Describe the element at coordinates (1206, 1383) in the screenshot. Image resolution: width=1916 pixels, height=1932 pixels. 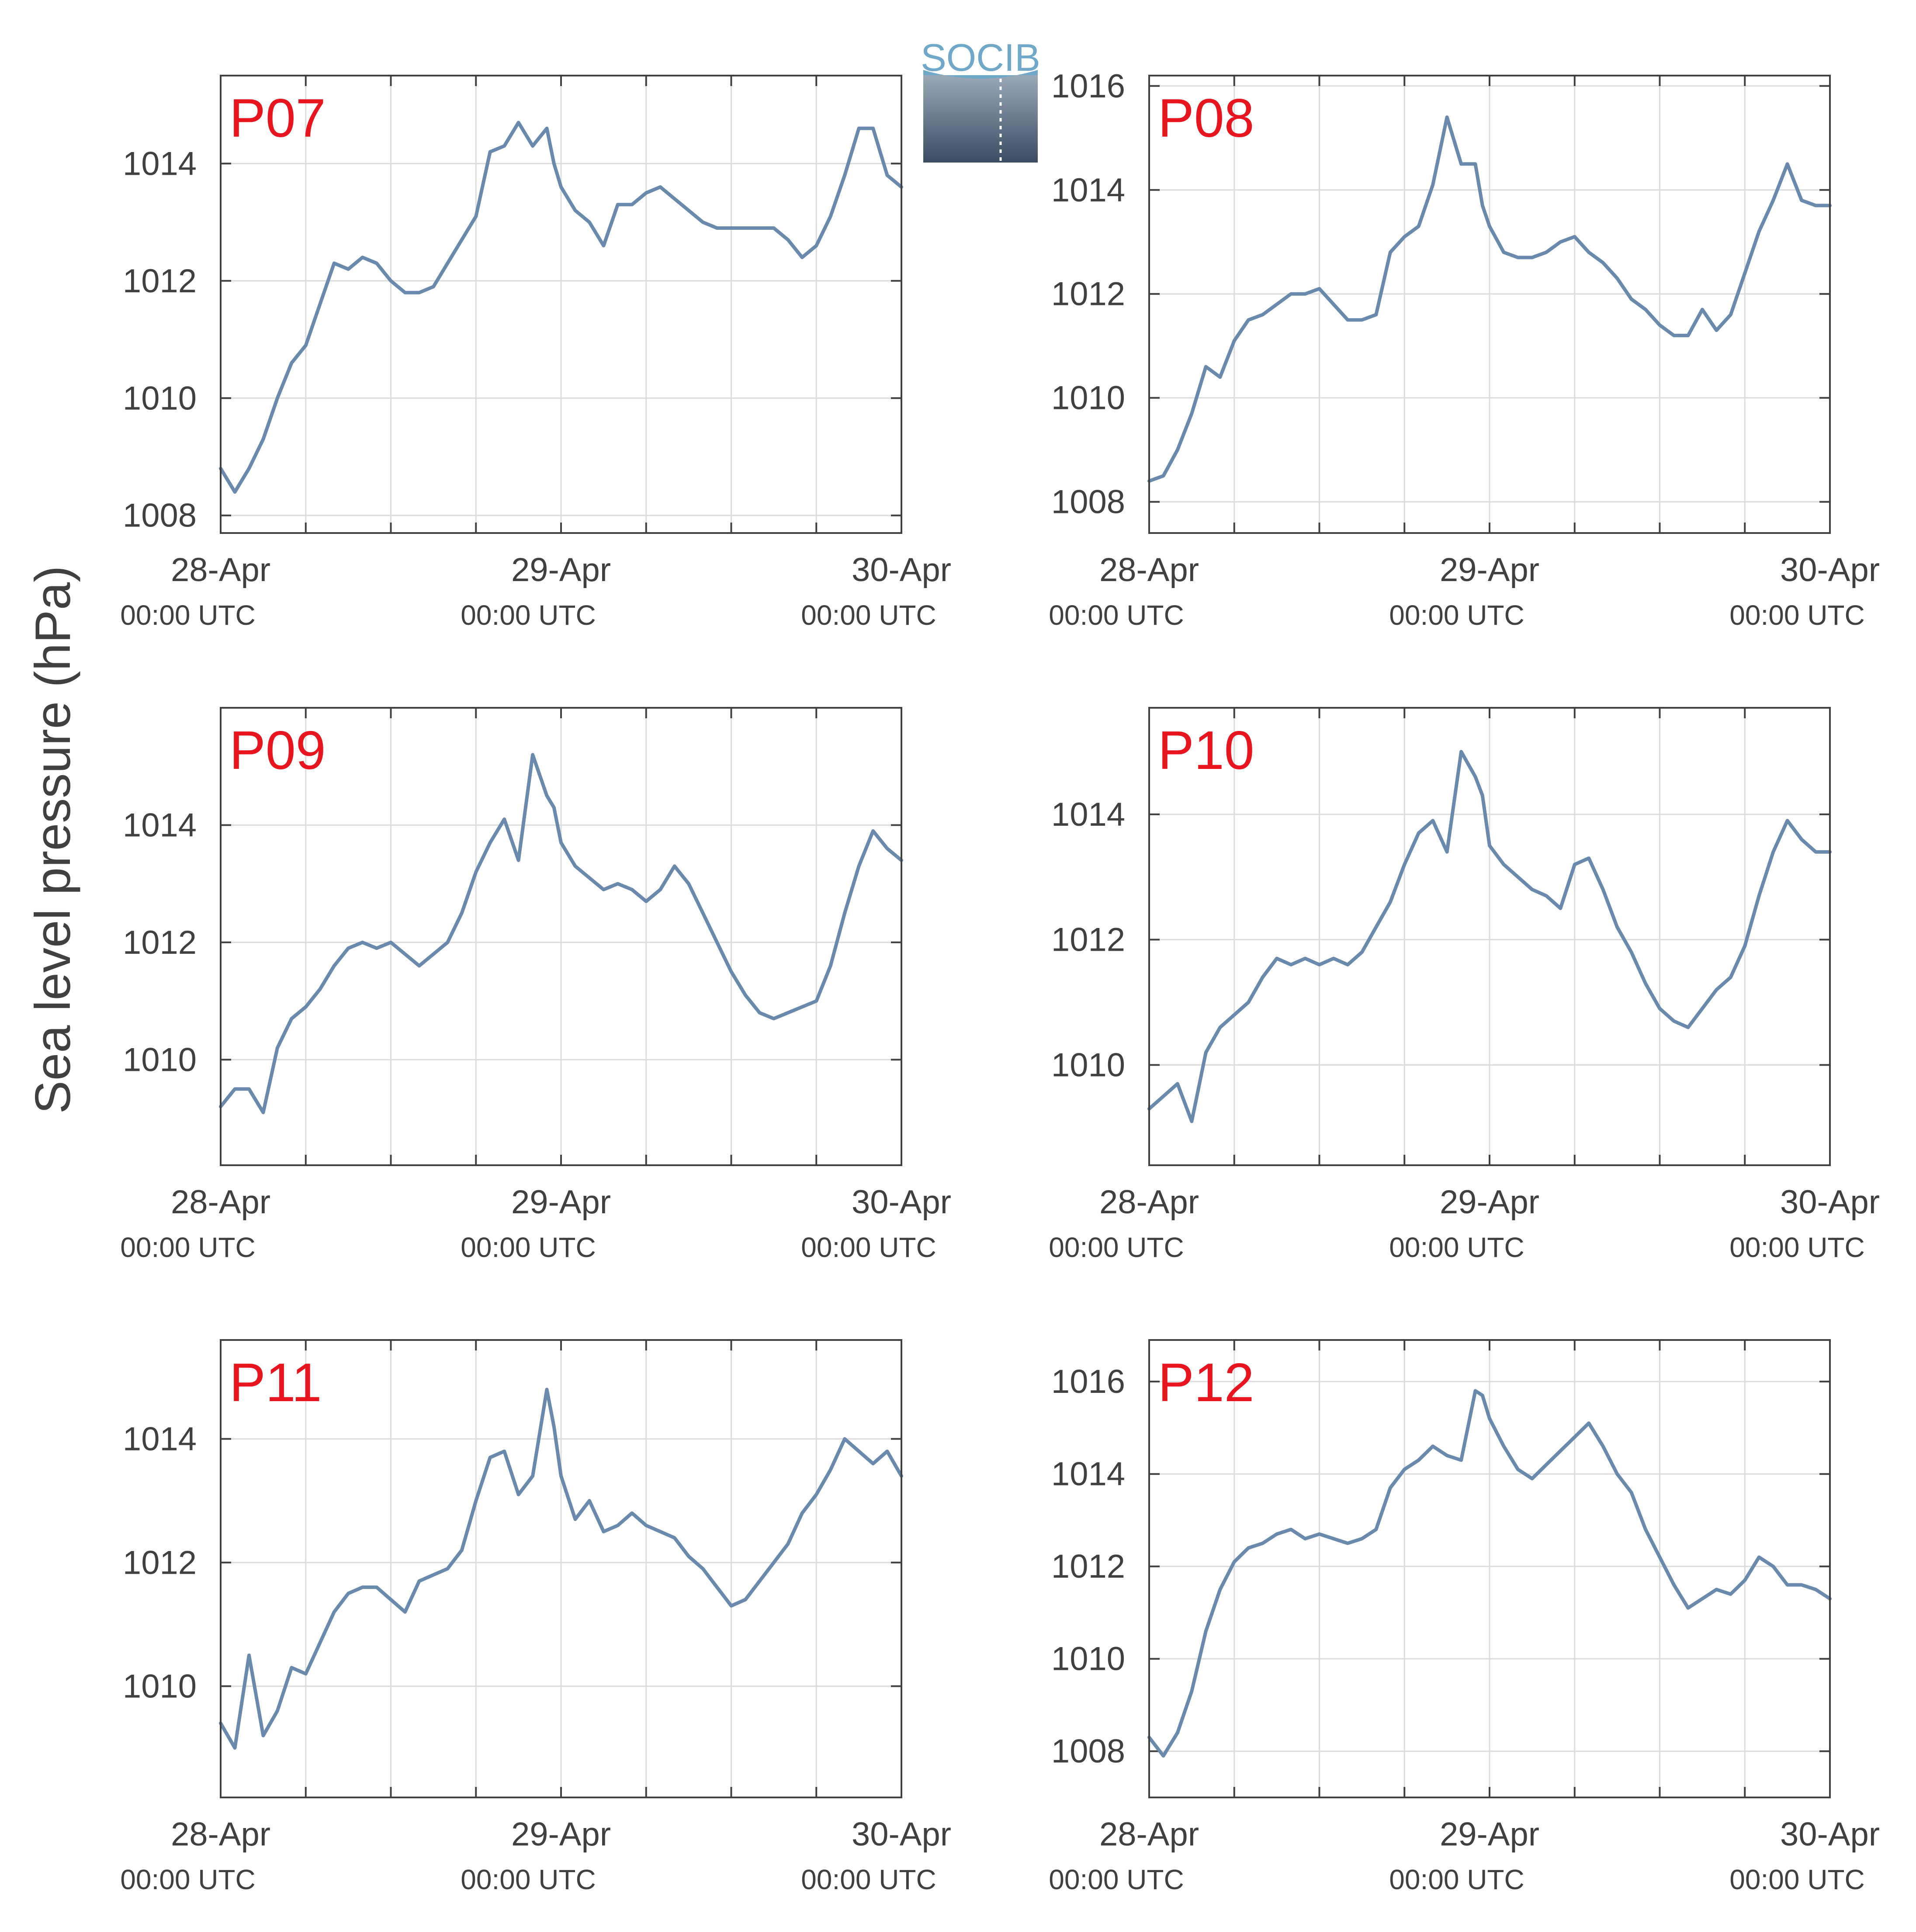
I see `panel-title: P12` at that location.